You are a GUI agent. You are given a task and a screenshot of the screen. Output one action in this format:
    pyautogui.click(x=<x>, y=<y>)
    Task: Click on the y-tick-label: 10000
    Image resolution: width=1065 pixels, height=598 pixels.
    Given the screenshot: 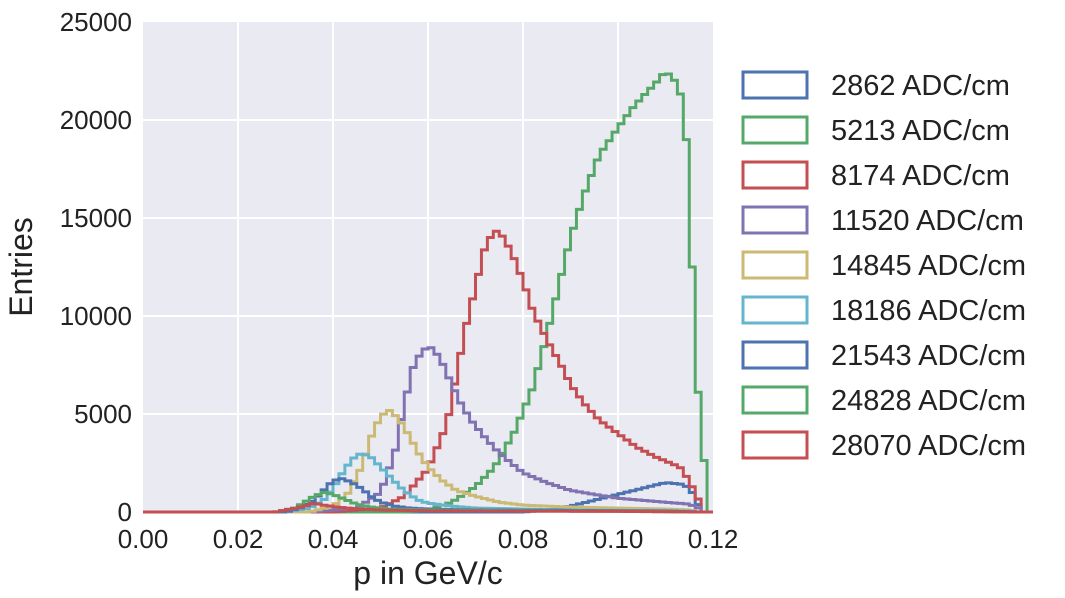 What is the action you would take?
    pyautogui.click(x=96, y=316)
    